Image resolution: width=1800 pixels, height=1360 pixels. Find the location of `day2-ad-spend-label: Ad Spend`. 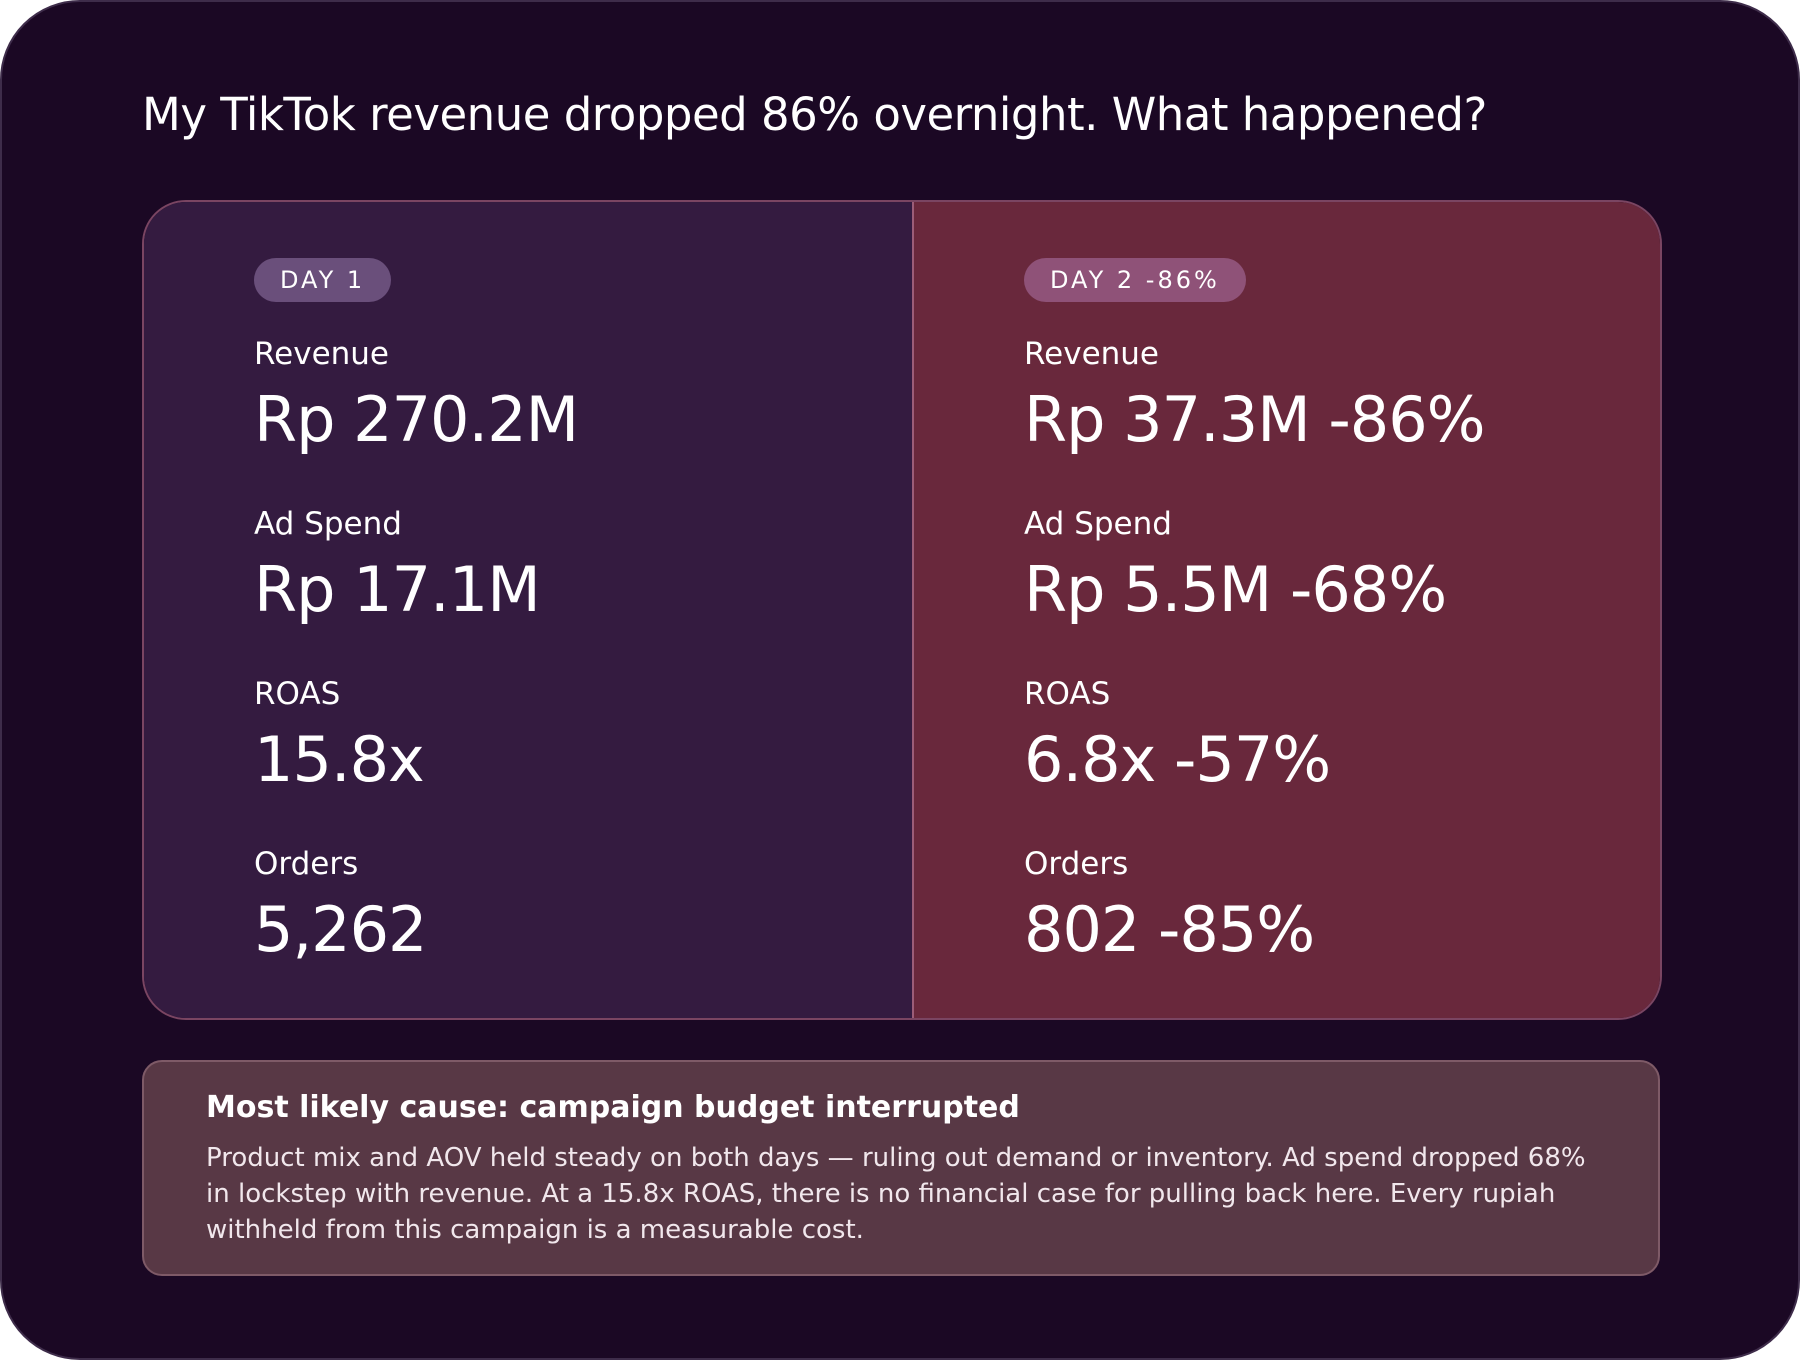

day2-ad-spend-label: Ad Spend is located at coordinates (1098, 524).